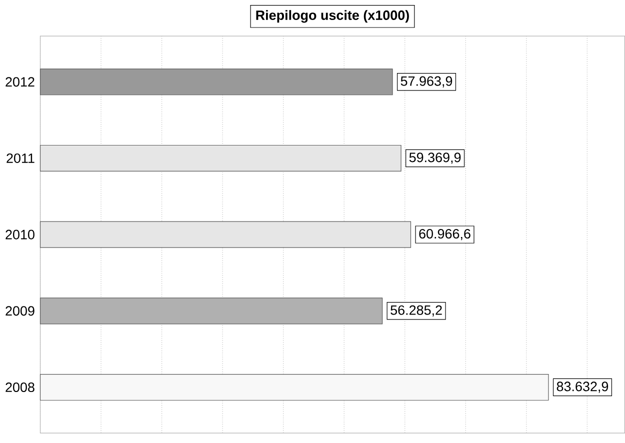 The width and height of the screenshot is (625, 443). Describe the element at coordinates (426, 82) in the screenshot. I see `data-label: 57.963,9` at that location.